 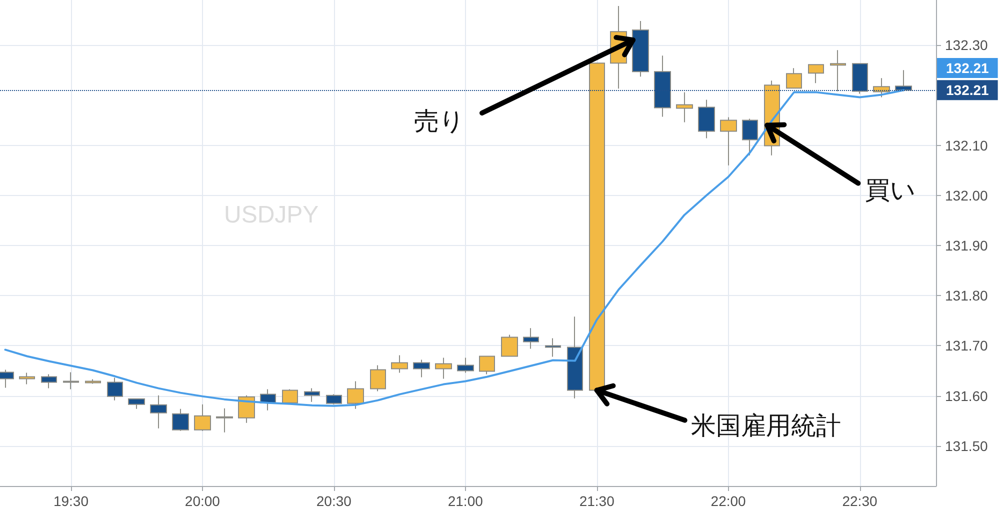 What do you see at coordinates (966, 195) in the screenshot?
I see `y-tick-label: 132.00` at bounding box center [966, 195].